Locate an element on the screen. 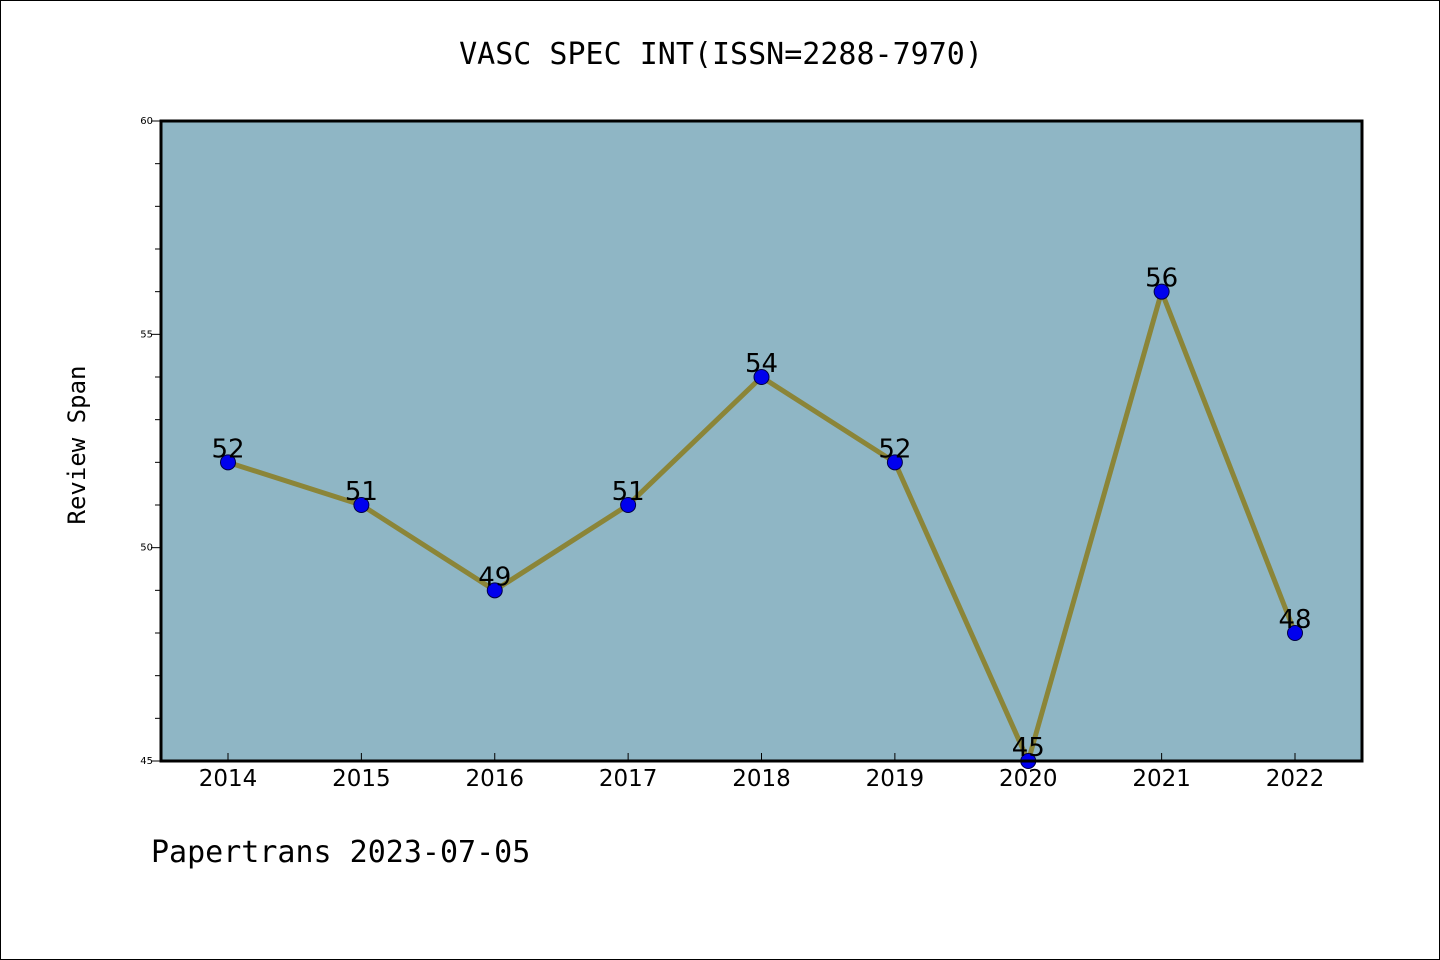 The image size is (1440, 960). data-label: 54 is located at coordinates (761, 364).